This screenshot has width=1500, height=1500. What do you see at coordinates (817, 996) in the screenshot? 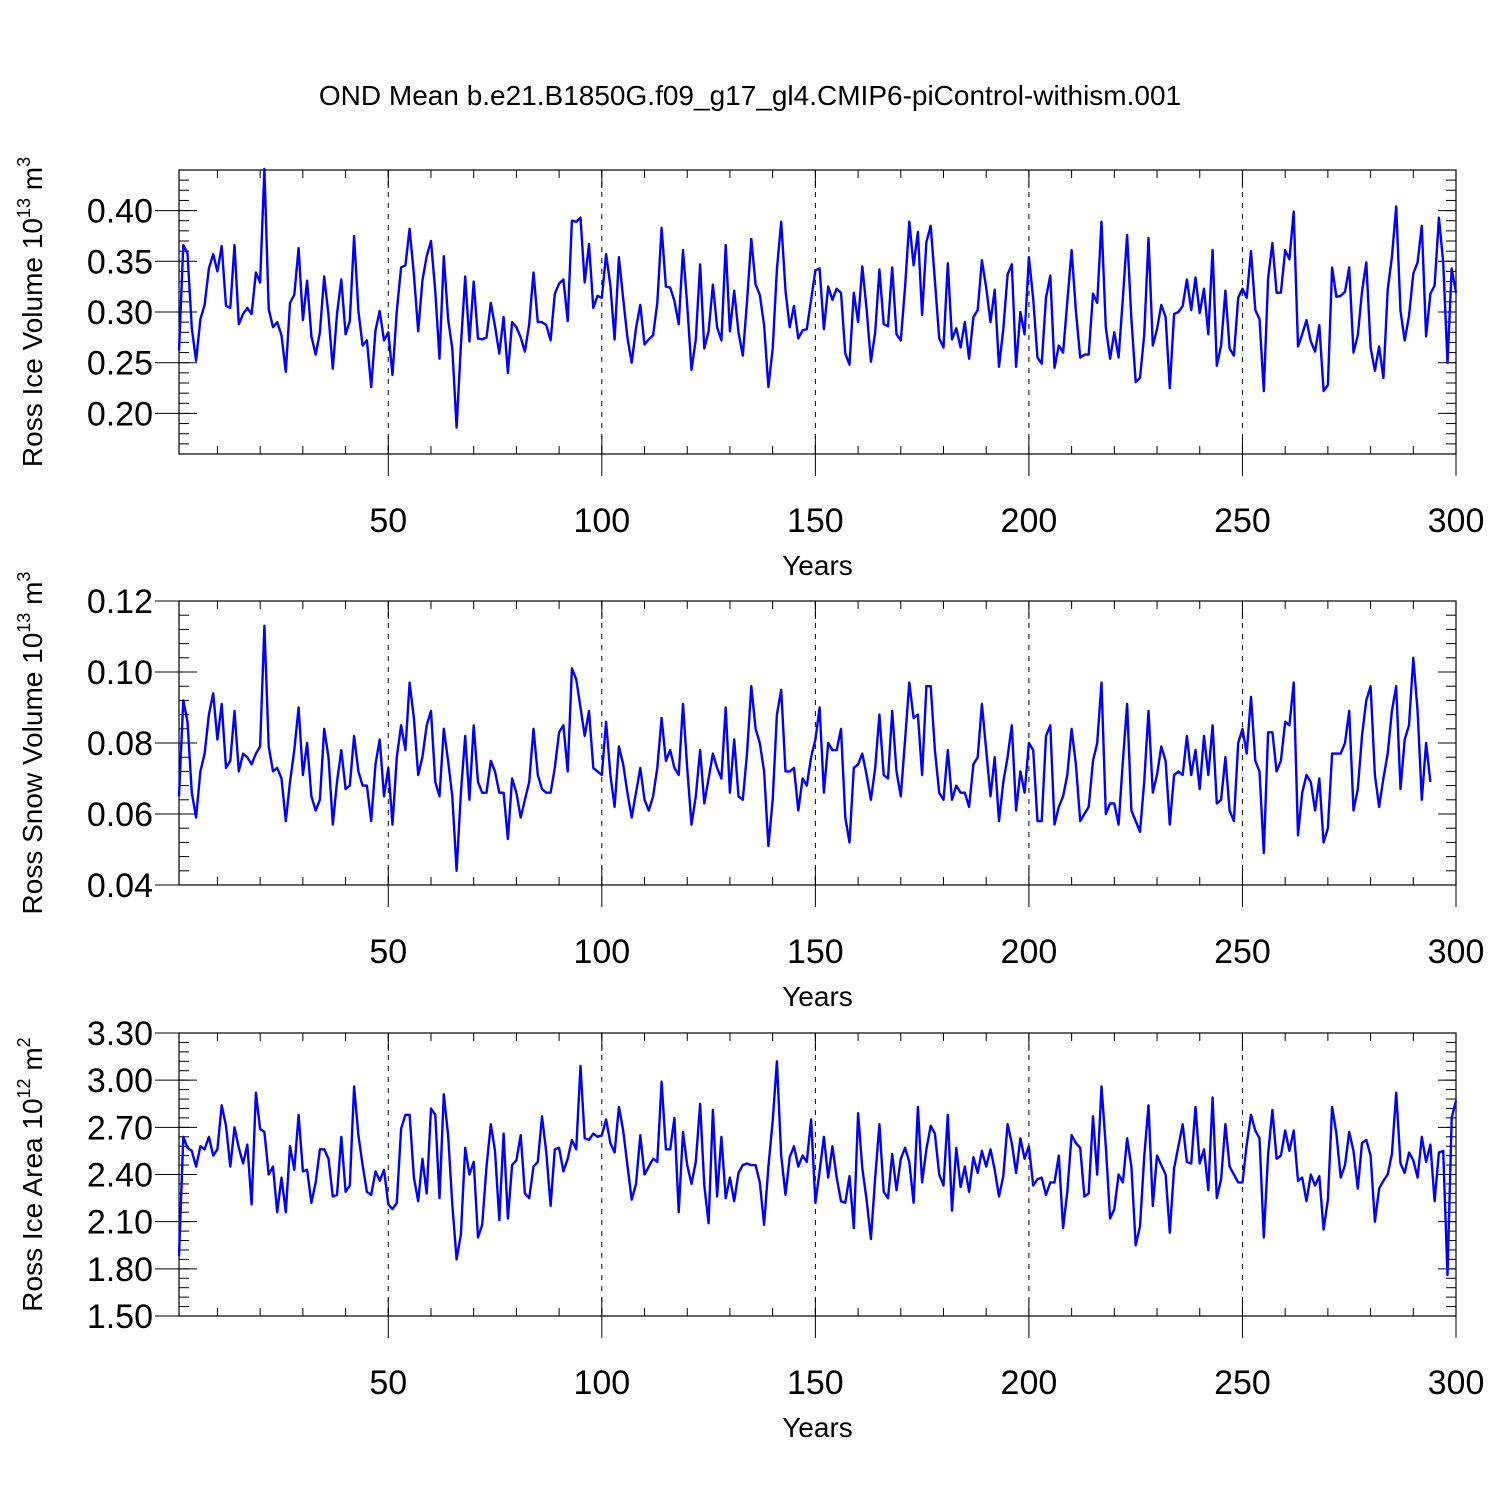
I see `snow-volume-x-axis-label: Years` at bounding box center [817, 996].